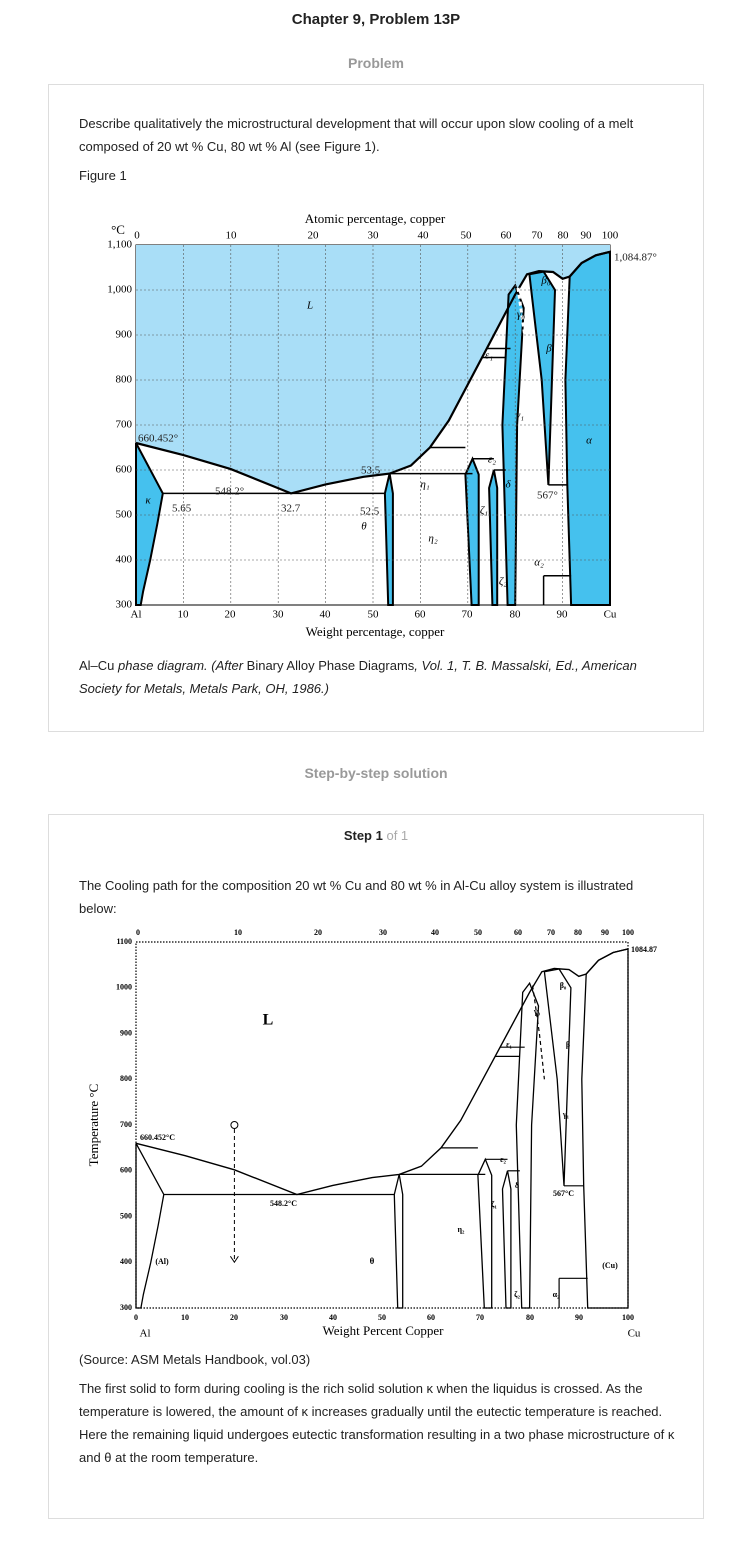  Describe the element at coordinates (195, 1359) in the screenshot. I see `source: (Source: ASM Metals Handbook, vol.03)` at that location.